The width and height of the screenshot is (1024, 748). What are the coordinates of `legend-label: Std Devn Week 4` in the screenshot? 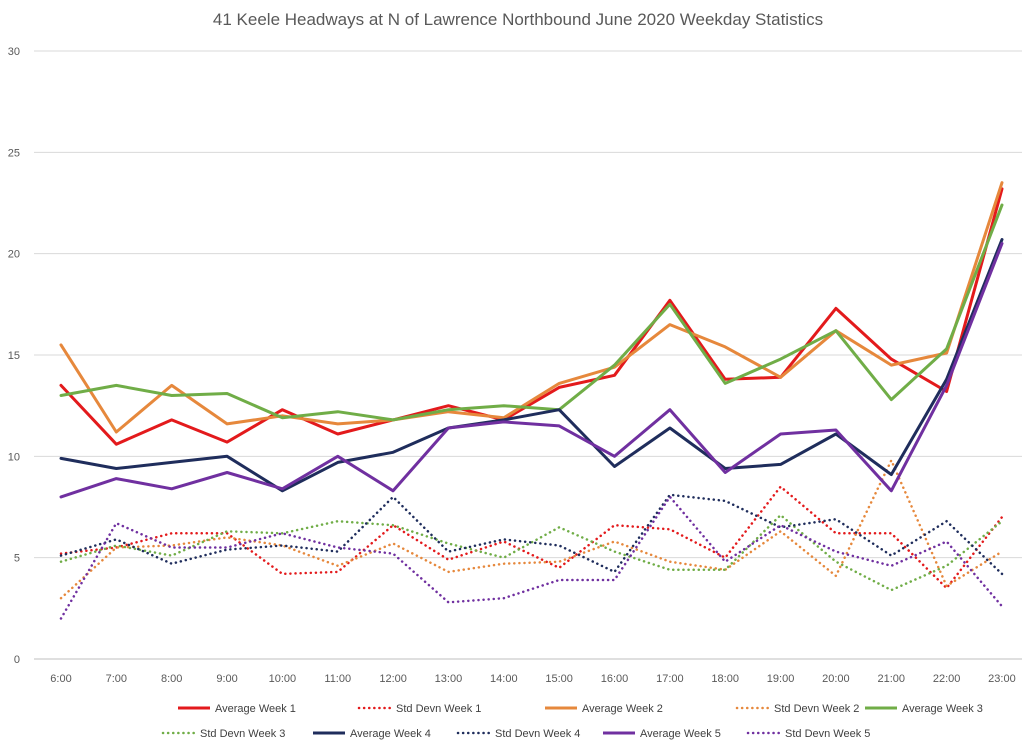 It's located at (537, 734).